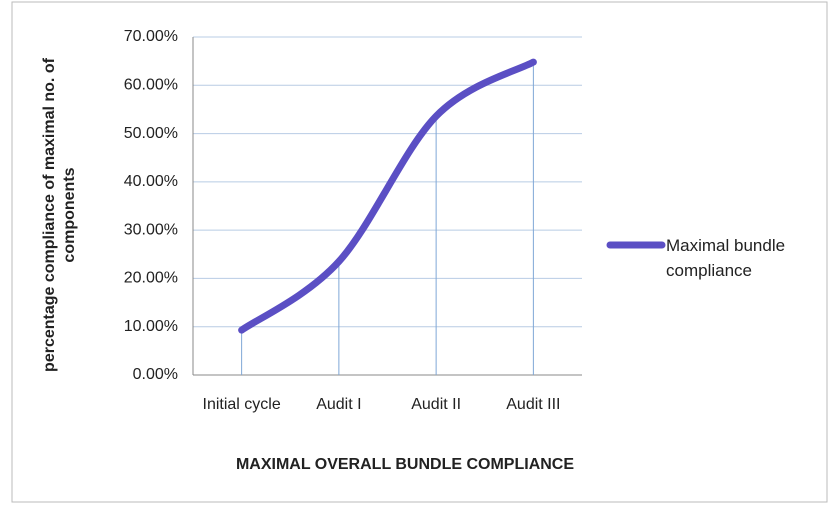 The height and width of the screenshot is (505, 829). I want to click on y-tick-label: 50.00%, so click(151, 133).